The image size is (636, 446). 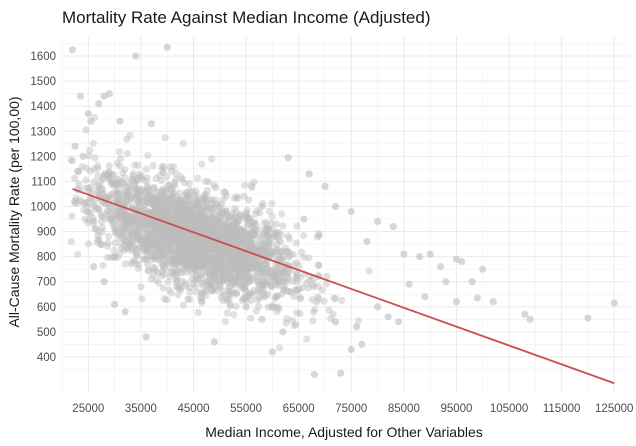 I want to click on x-tick-label: 85000, so click(x=404, y=409).